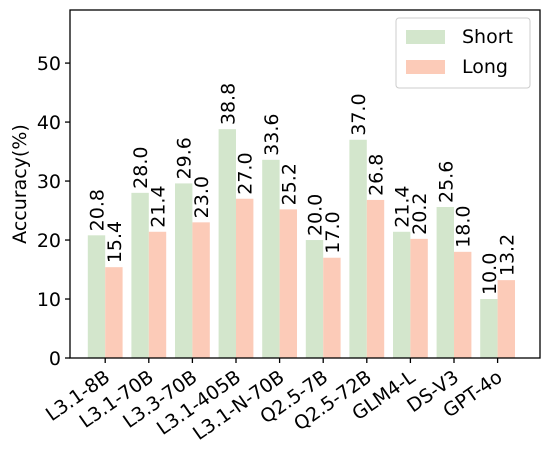 This screenshot has width=549, height=461. What do you see at coordinates (507, 255) in the screenshot?
I see `data-label-long-9: 13.2` at bounding box center [507, 255].